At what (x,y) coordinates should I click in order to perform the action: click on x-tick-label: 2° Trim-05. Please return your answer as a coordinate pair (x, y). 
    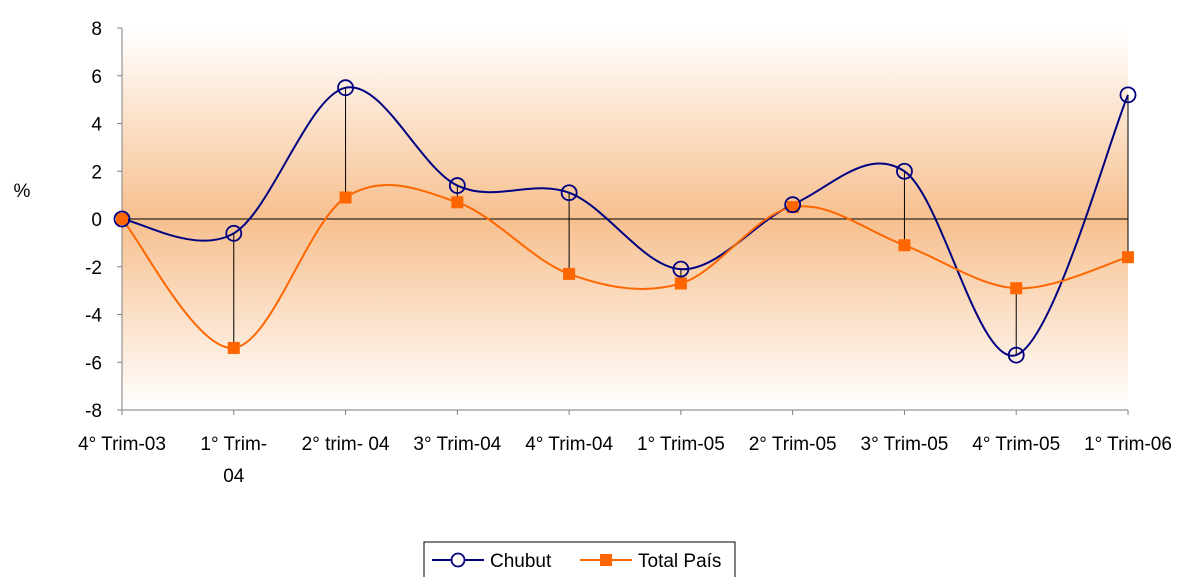
    Looking at the image, I should click on (793, 444).